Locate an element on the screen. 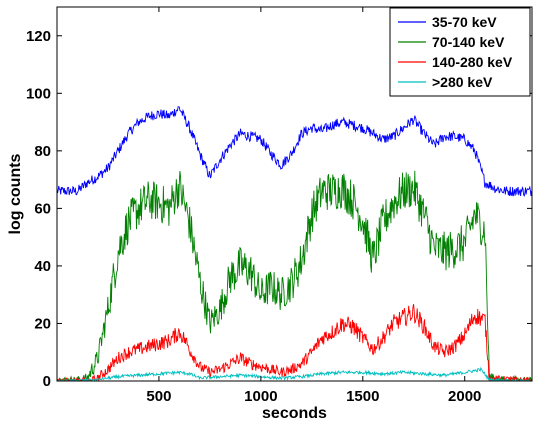 The width and height of the screenshot is (550, 426). legend-entry: 70-140 keV is located at coordinates (468, 42).